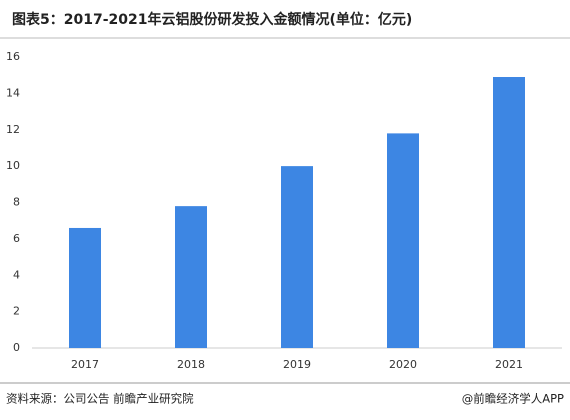 The width and height of the screenshot is (570, 420). I want to click on y-tick-label: 14, so click(13, 92).